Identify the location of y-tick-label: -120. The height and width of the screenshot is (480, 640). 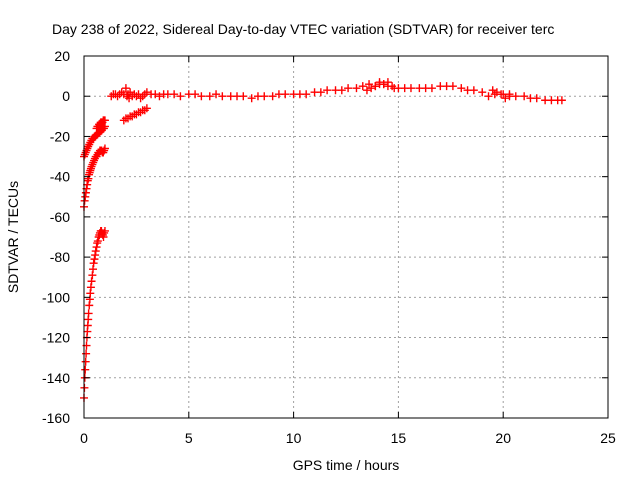
(56, 338).